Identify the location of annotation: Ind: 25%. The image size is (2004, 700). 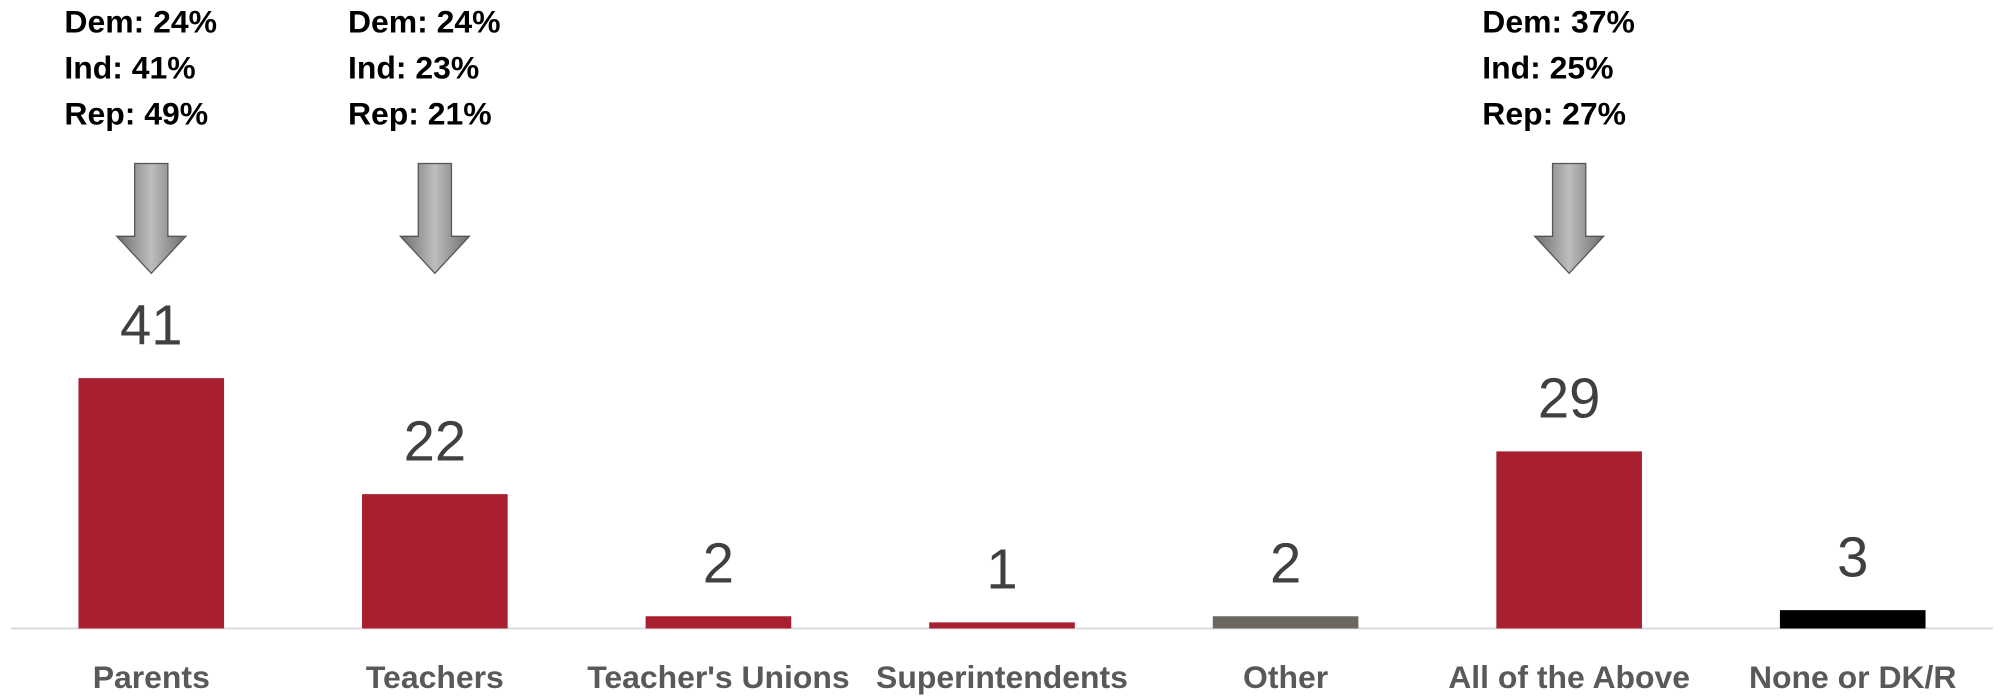
(1547, 68).